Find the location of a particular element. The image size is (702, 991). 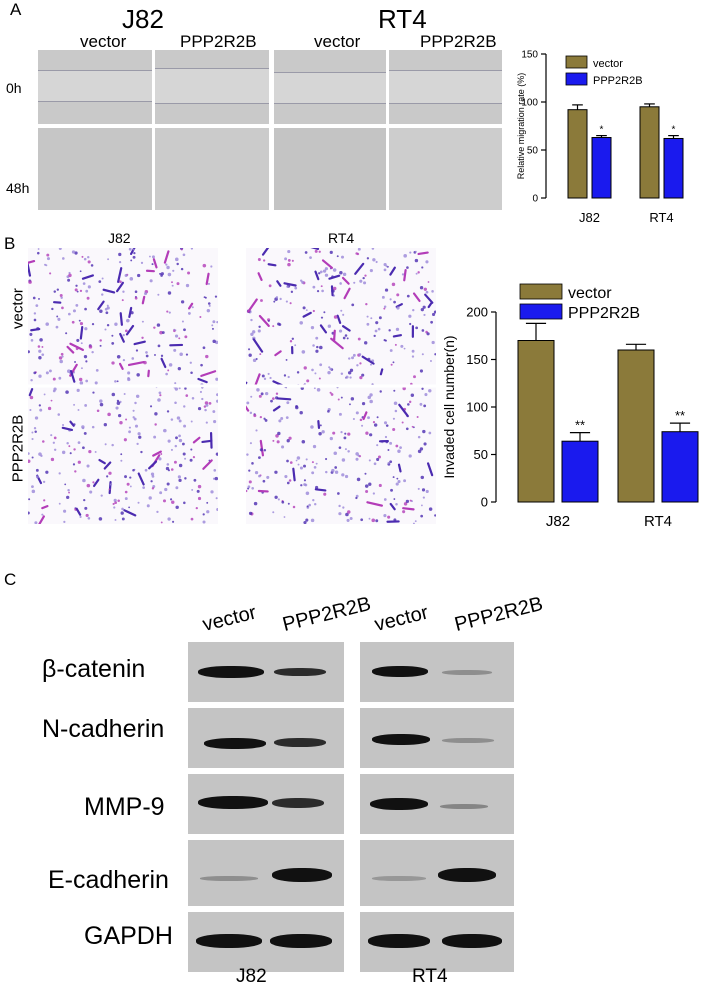

scratch-image-rt4-ppp2r2b-48h is located at coordinates (445, 169).